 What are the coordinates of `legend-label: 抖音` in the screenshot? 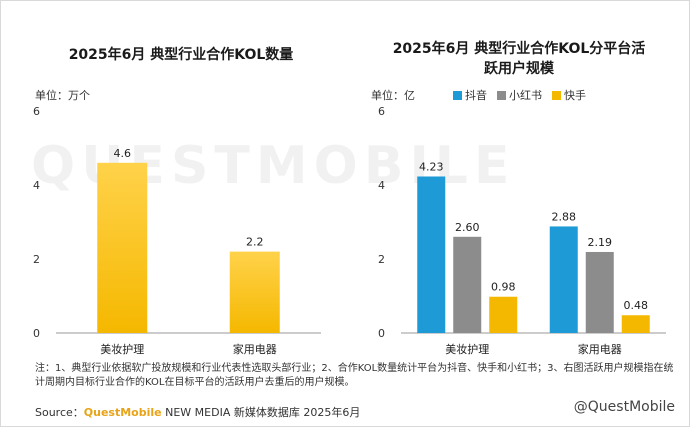 It's located at (476, 95).